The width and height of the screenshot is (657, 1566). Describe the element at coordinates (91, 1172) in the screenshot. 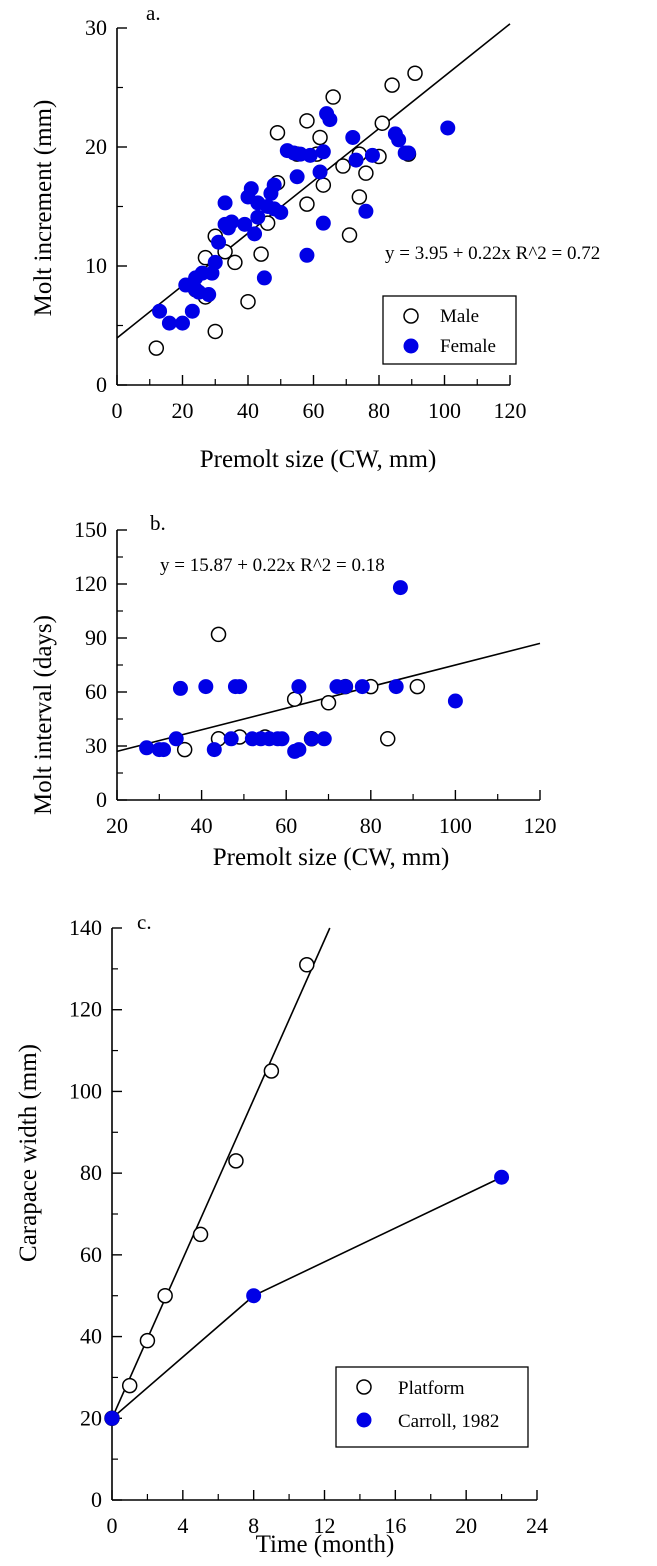

I see `panel-c-y-tick-label: 80` at that location.